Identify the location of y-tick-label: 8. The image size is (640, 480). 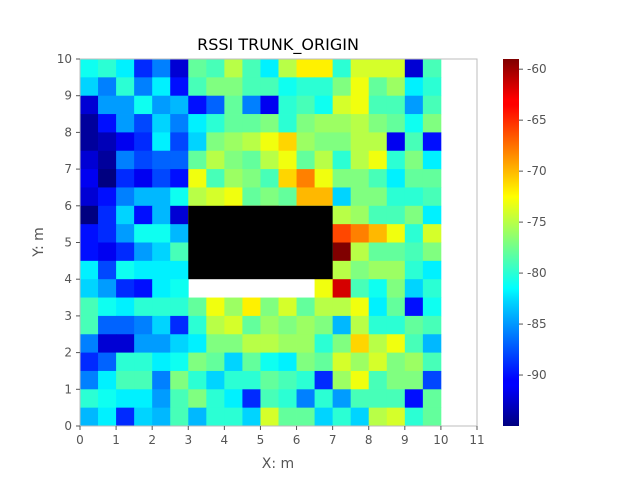
(68, 132).